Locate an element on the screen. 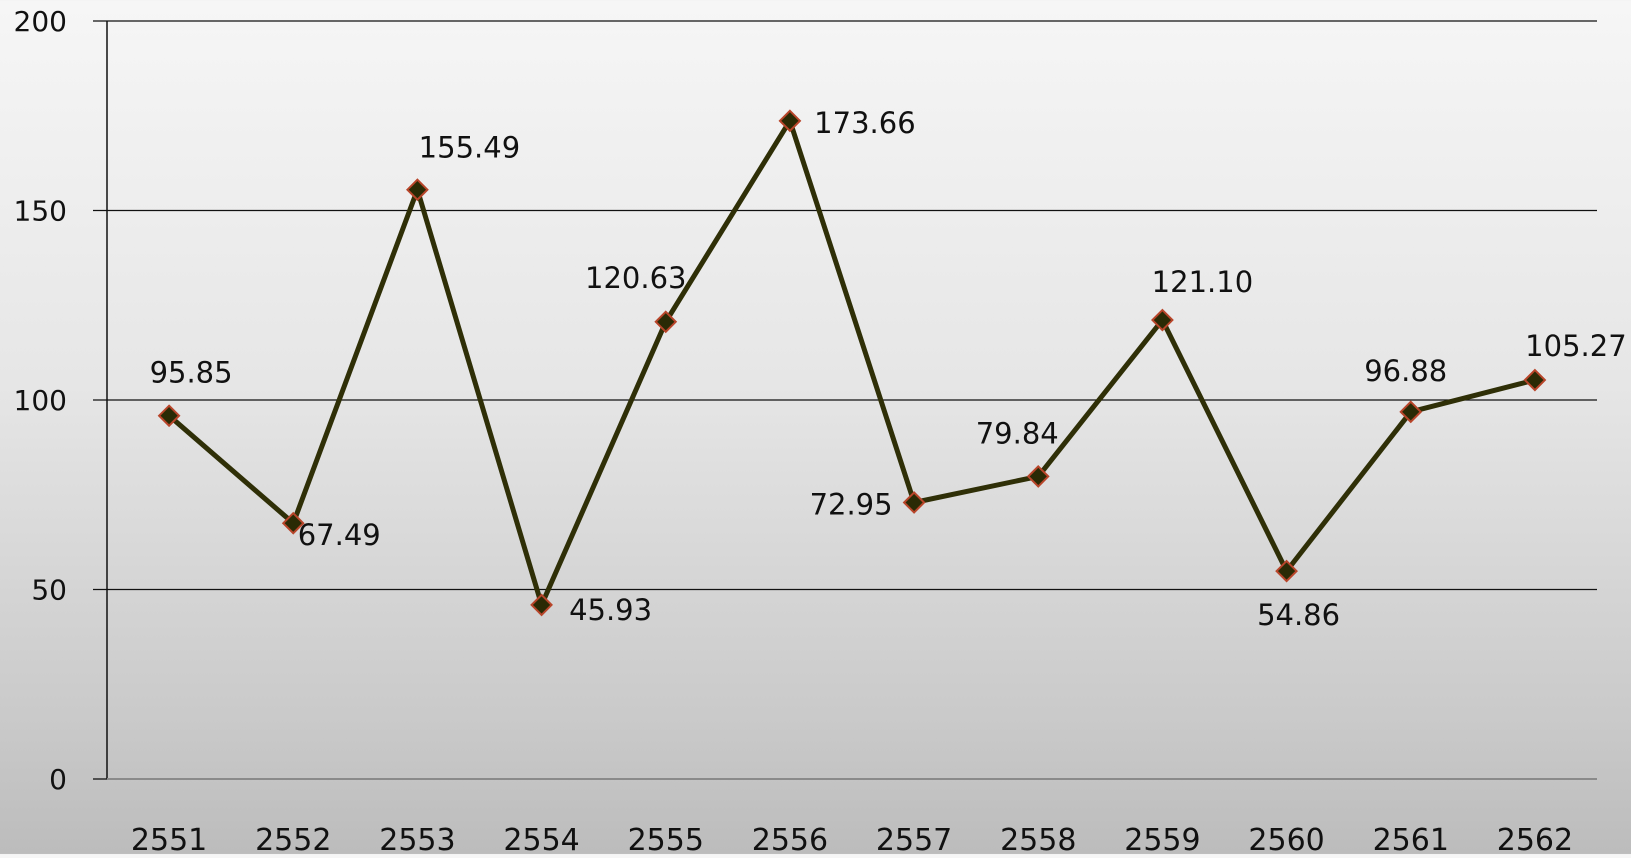 Image resolution: width=1631 pixels, height=858 pixels. x-tick-label: 2562 is located at coordinates (1535, 838).